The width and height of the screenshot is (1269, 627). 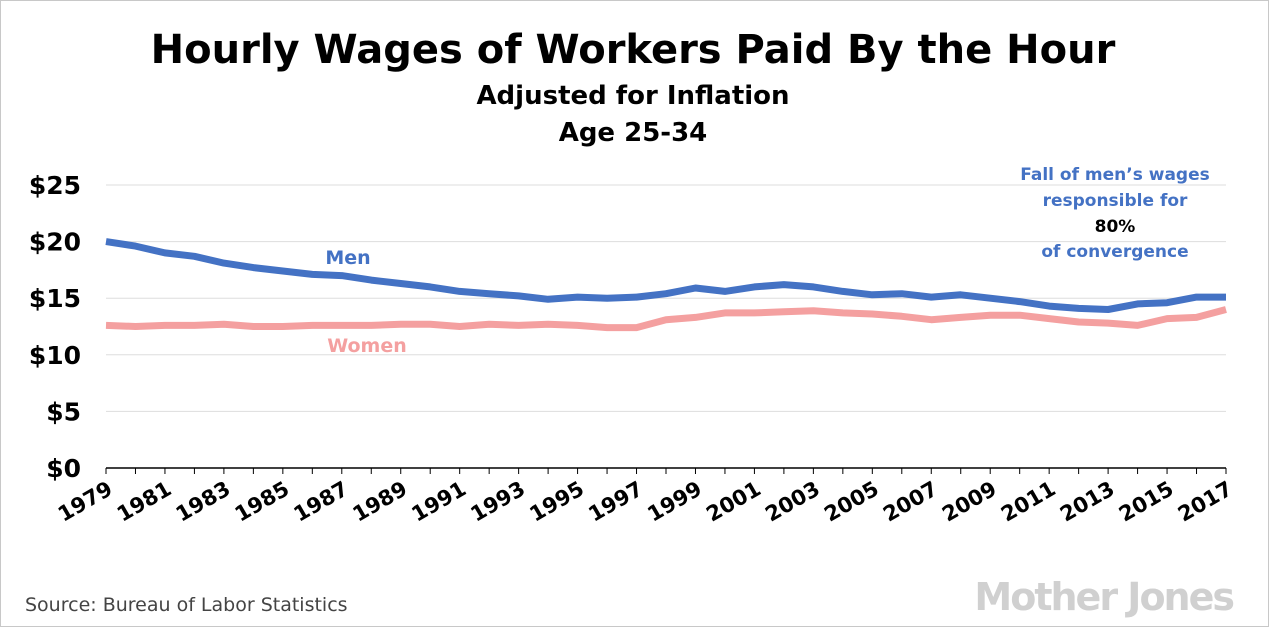 What do you see at coordinates (85, 502) in the screenshot?
I see `x-tick-label-1979: 1979` at bounding box center [85, 502].